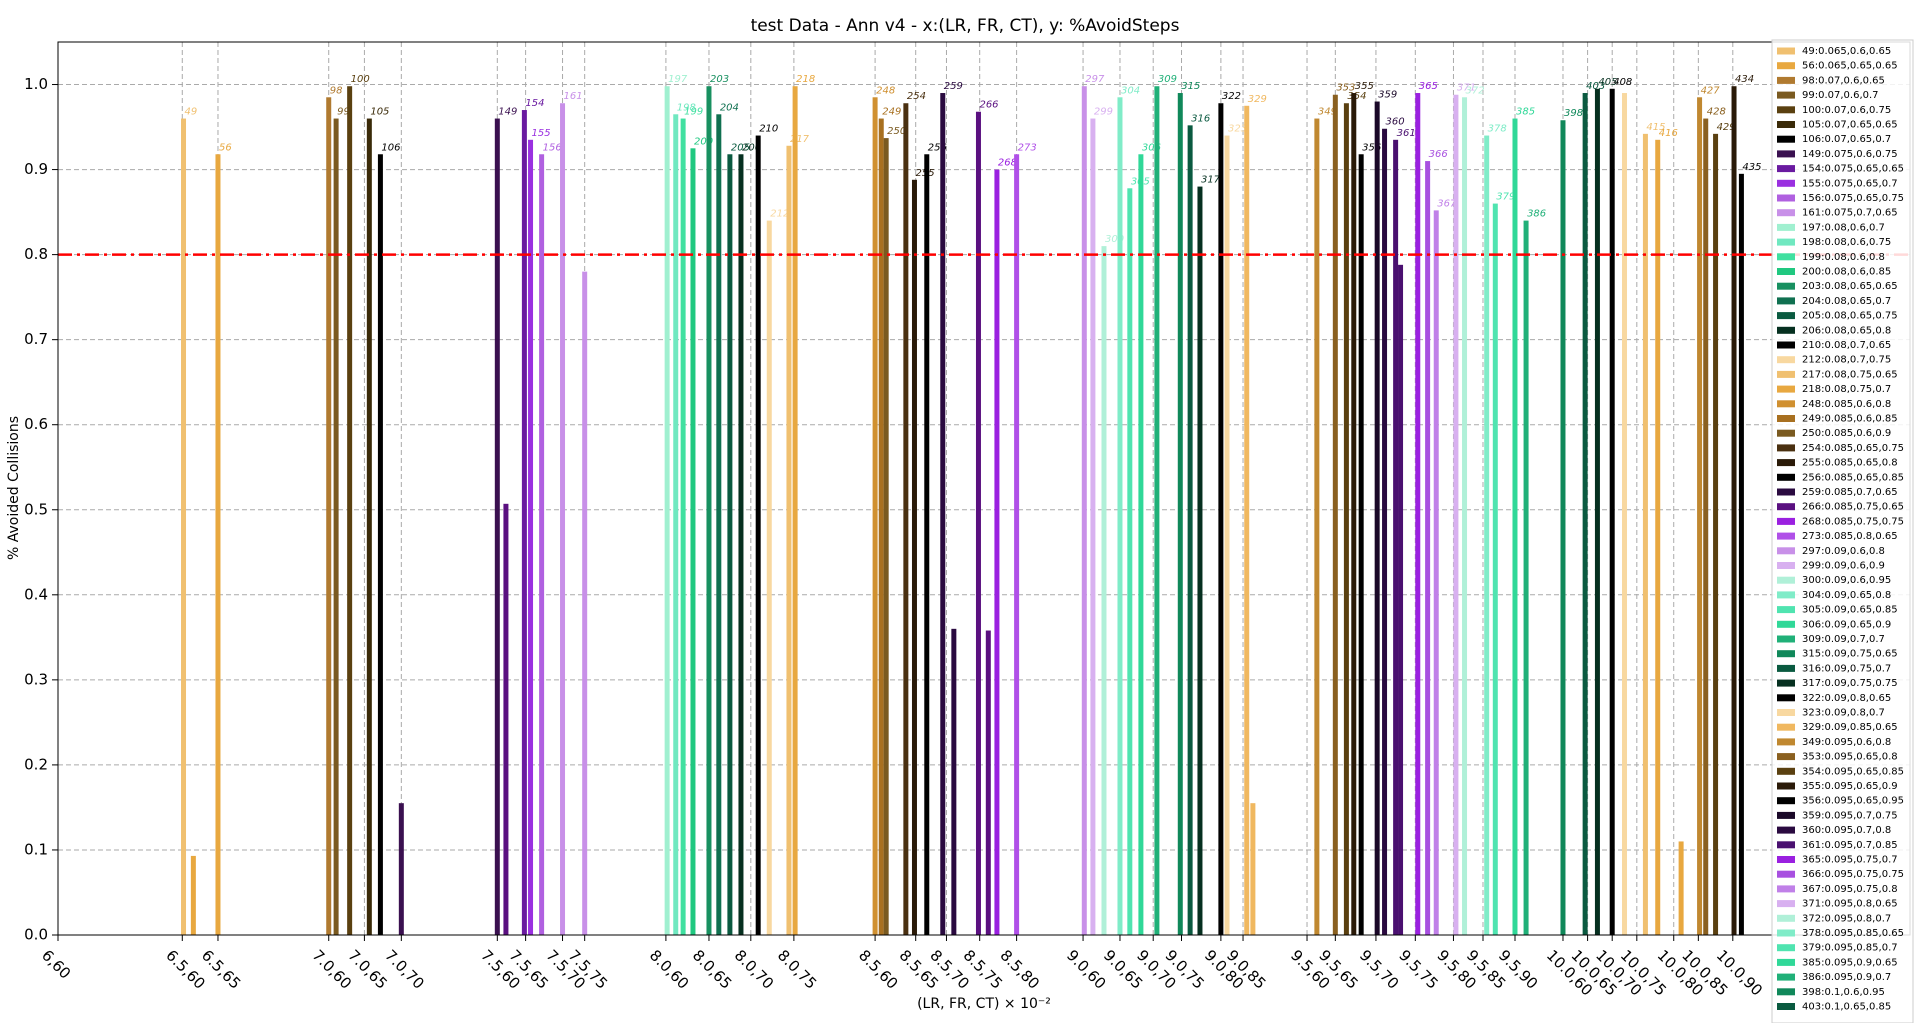 The height and width of the screenshot is (1023, 1920). What do you see at coordinates (541, 133) in the screenshot?
I see `bar-id-label: 155` at bounding box center [541, 133].